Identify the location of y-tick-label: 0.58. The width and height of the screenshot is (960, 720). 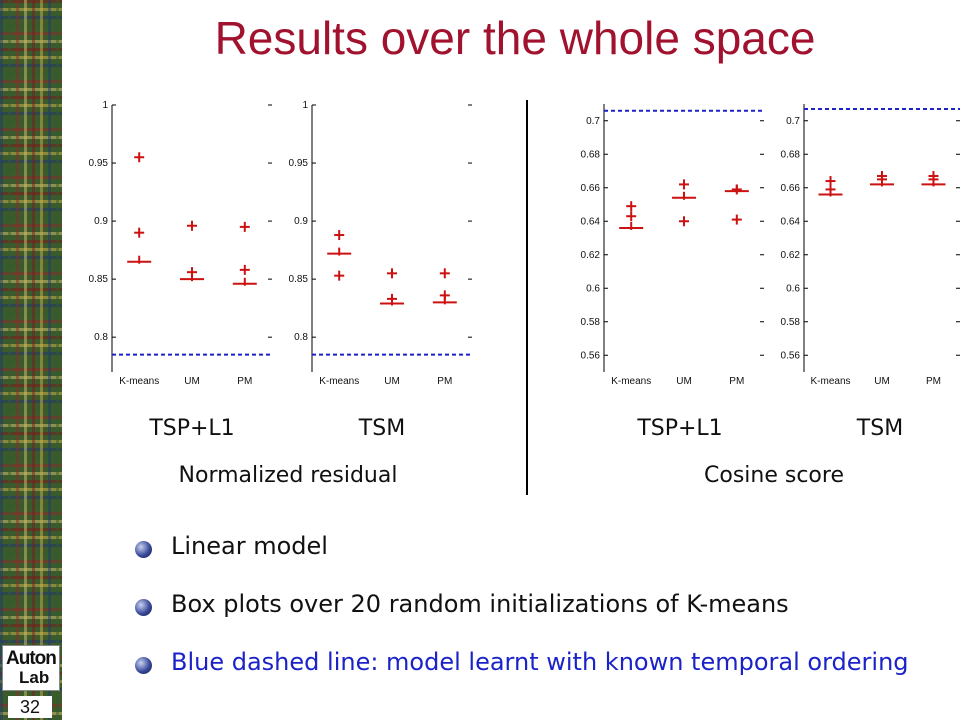
(591, 322).